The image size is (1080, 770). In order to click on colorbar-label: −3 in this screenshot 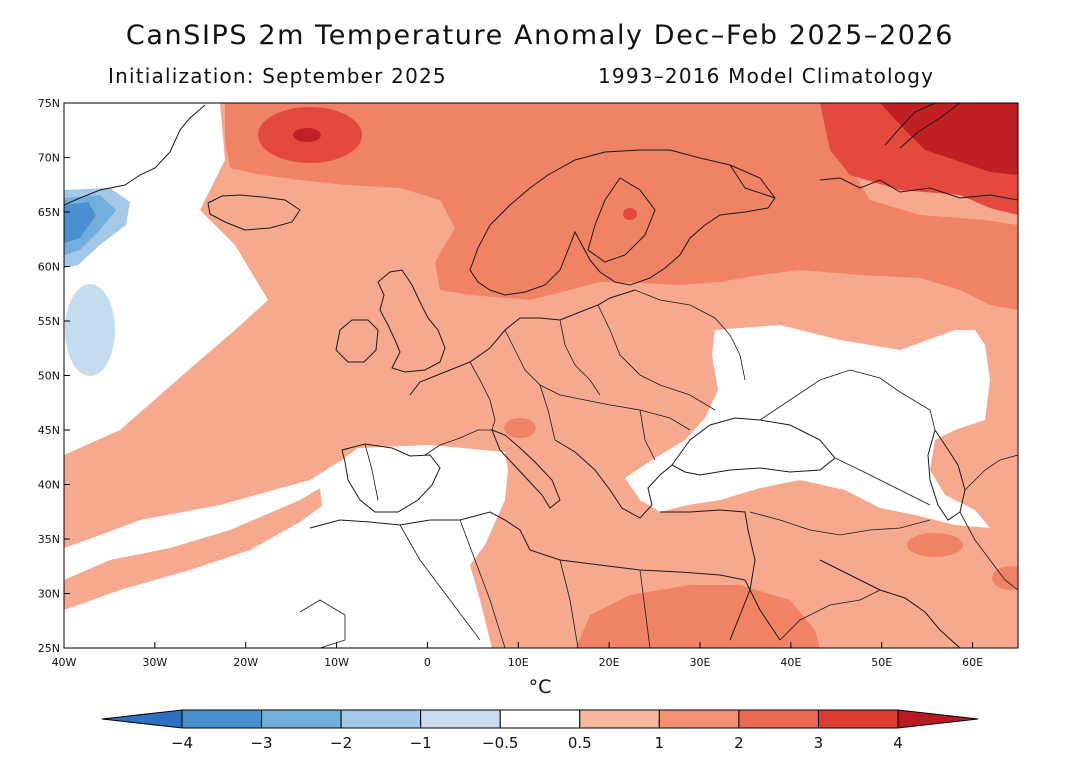, I will do `click(261, 743)`.